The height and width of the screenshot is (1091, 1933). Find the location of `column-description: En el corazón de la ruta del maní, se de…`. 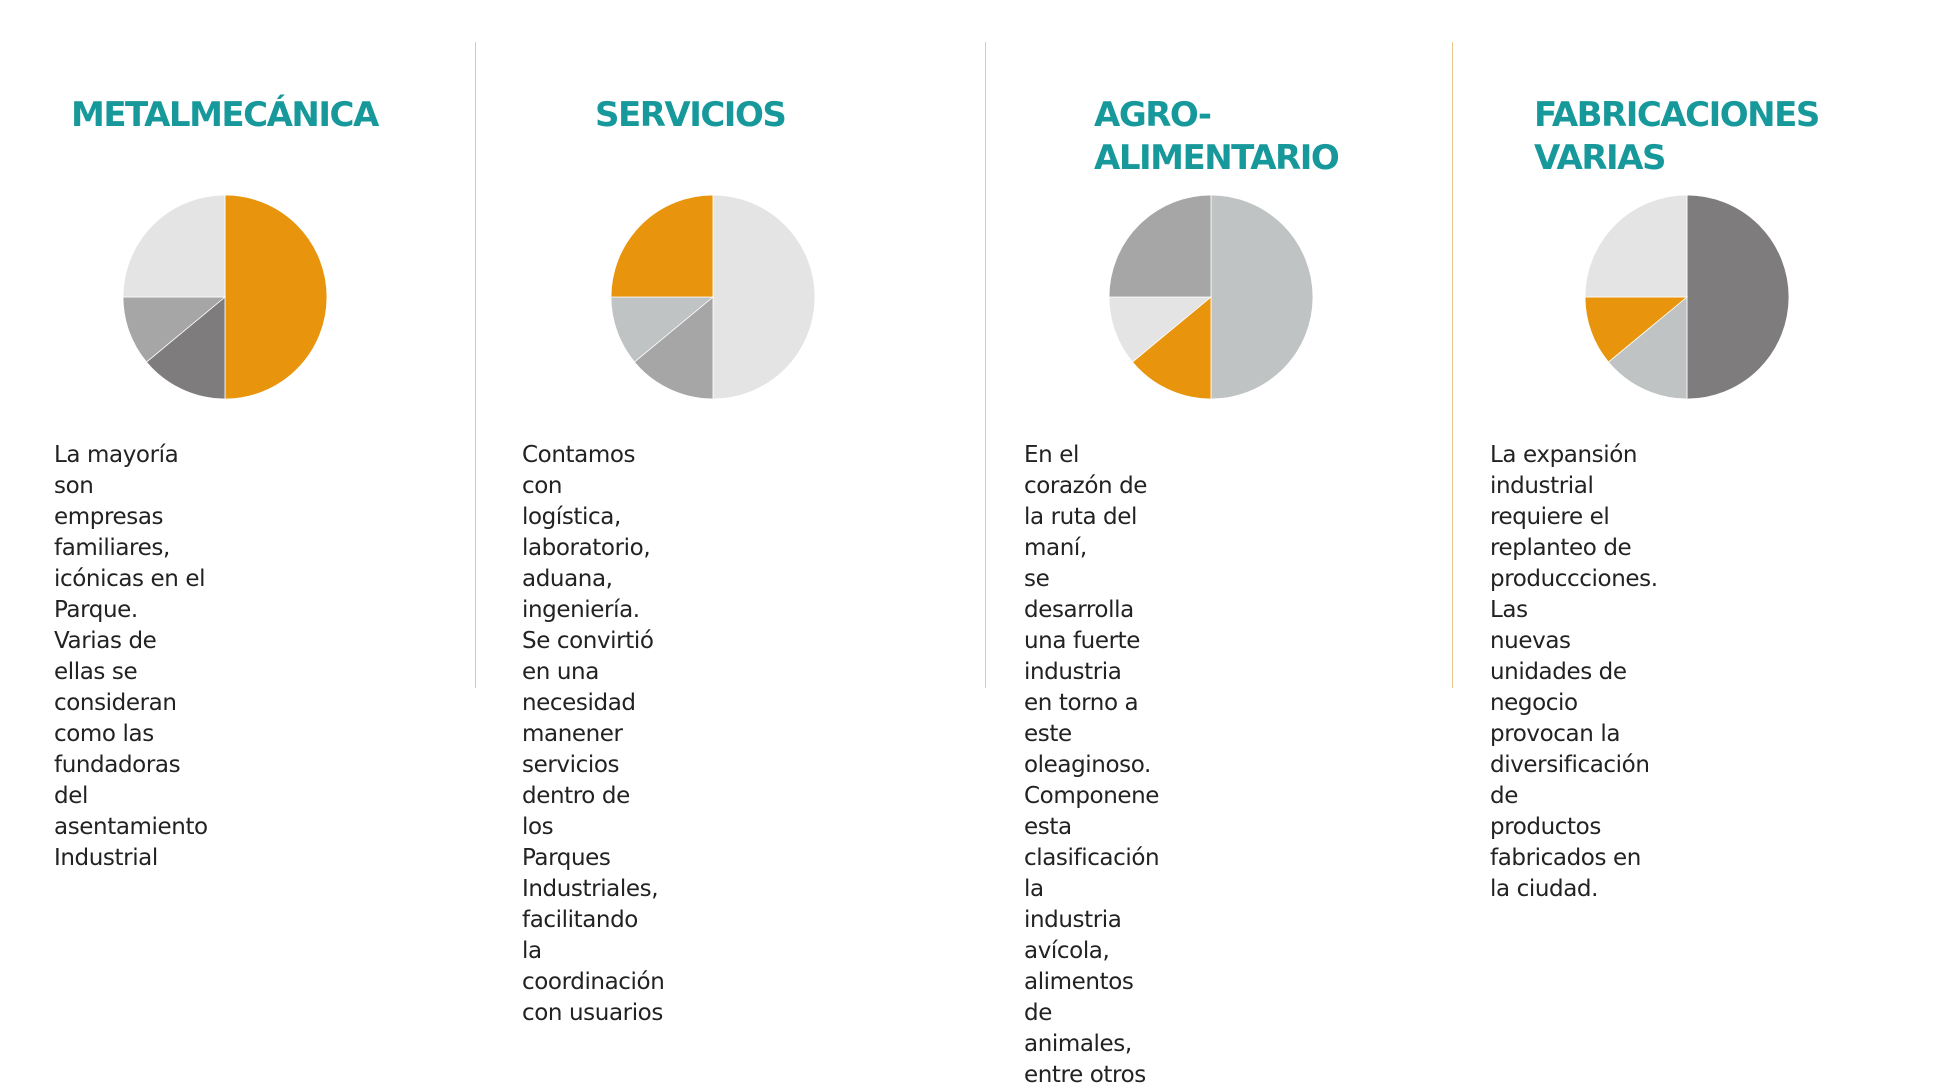

column-description: En el corazón de la ruta del maní, se de… is located at coordinates (1092, 765).